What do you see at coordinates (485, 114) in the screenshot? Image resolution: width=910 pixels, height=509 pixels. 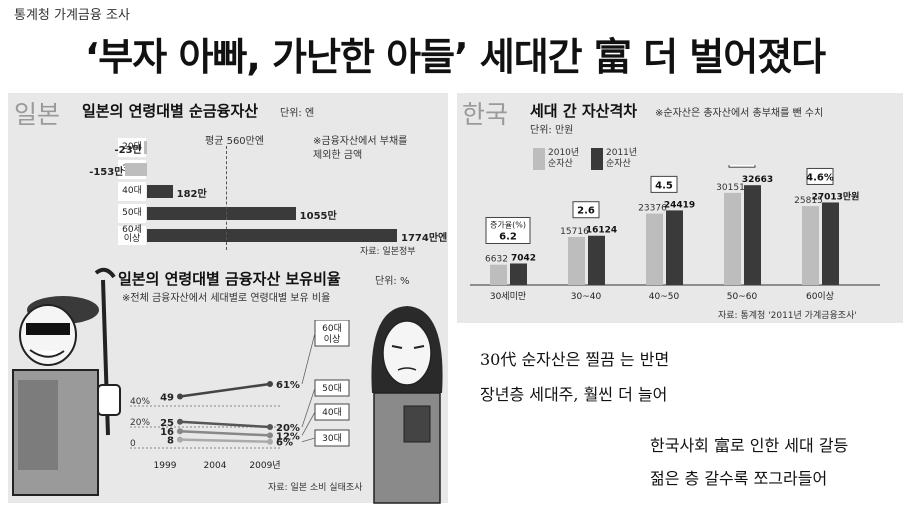 I see `korea-region-label: 한국` at bounding box center [485, 114].